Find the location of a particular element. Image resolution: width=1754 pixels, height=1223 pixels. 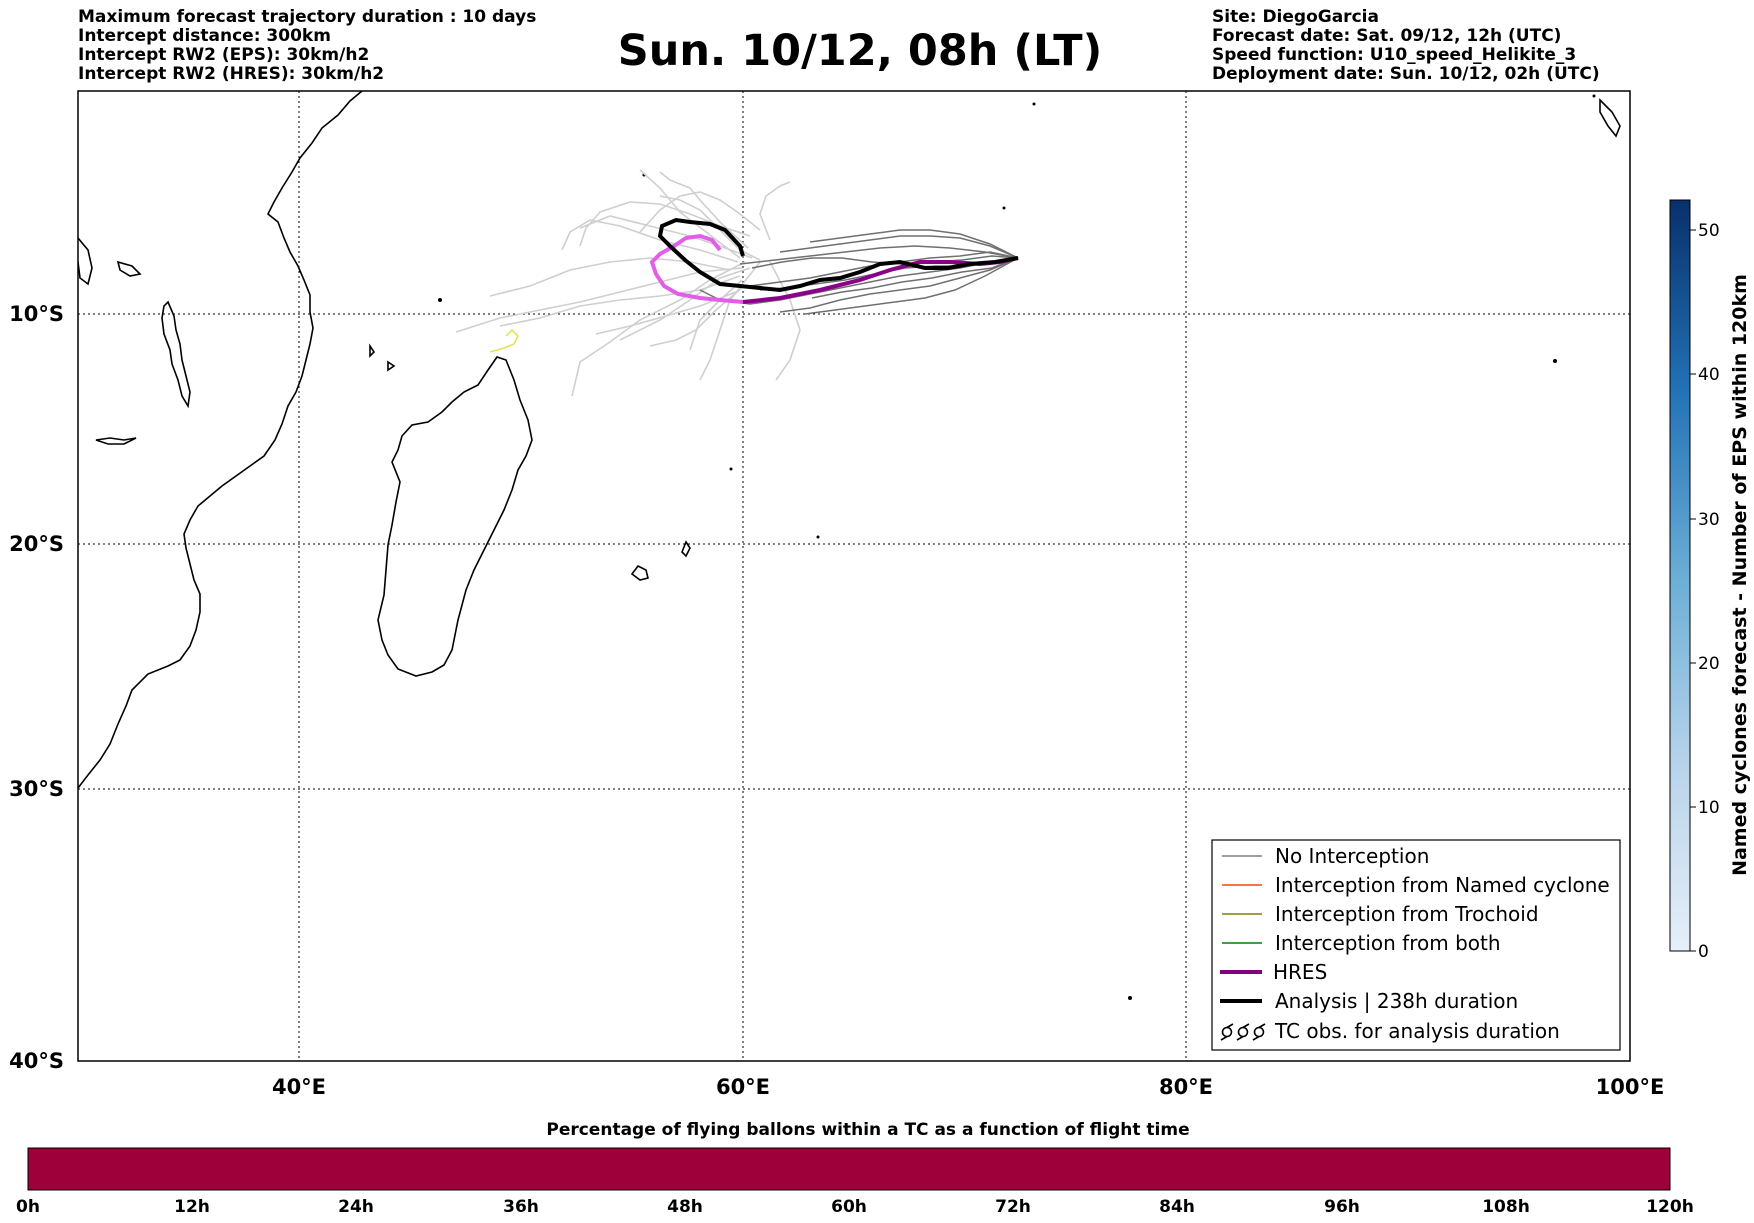

legend-label: TC obs. for analysis duration is located at coordinates (1417, 1031).